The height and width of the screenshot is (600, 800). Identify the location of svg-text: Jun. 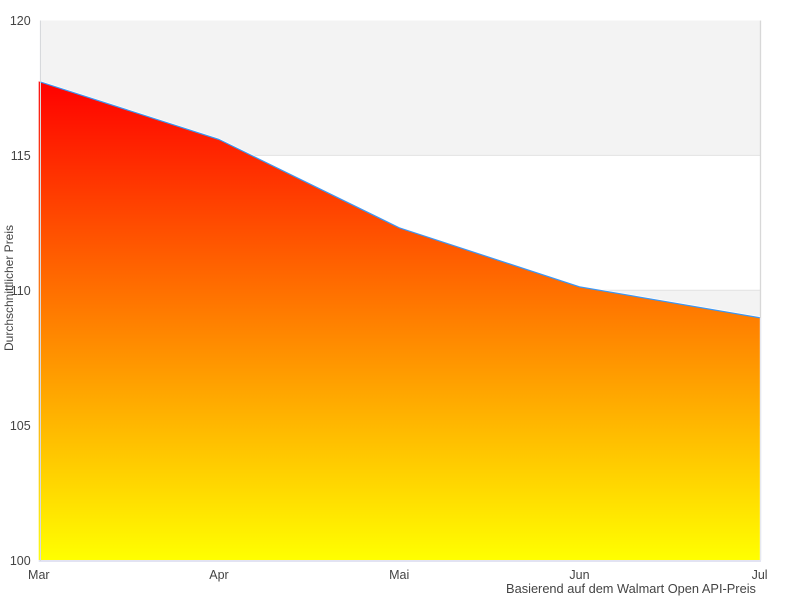
(579, 575).